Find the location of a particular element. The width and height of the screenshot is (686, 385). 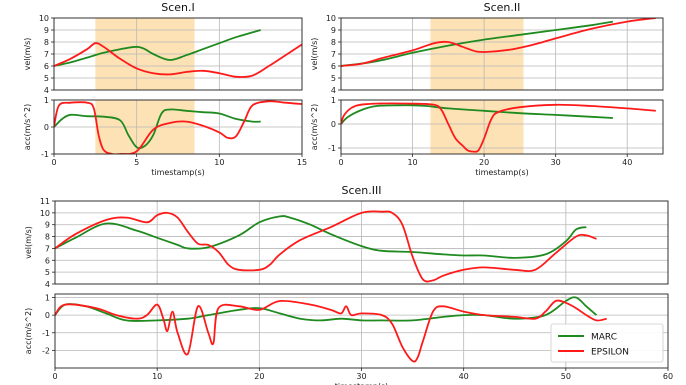

legend-box is located at coordinates (607, 343).